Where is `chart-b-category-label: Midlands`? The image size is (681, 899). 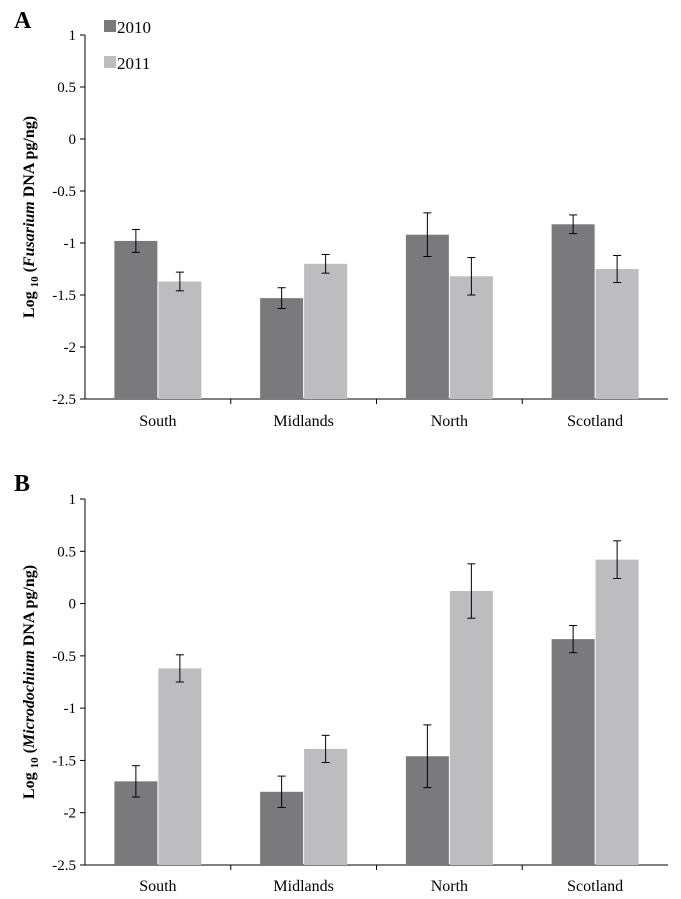
chart-b-category-label: Midlands is located at coordinates (303, 886).